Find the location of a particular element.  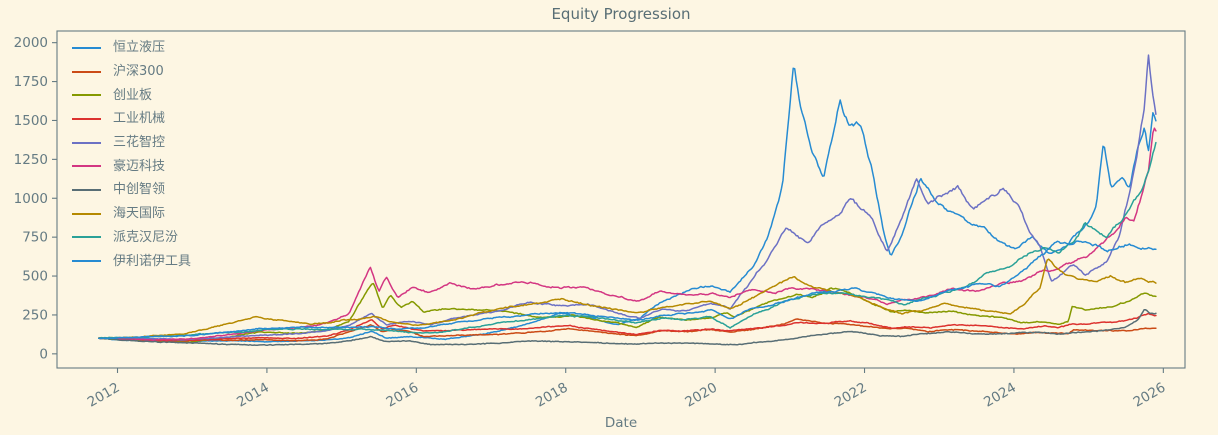

legend-label: 沪深300 is located at coordinates (138, 72).